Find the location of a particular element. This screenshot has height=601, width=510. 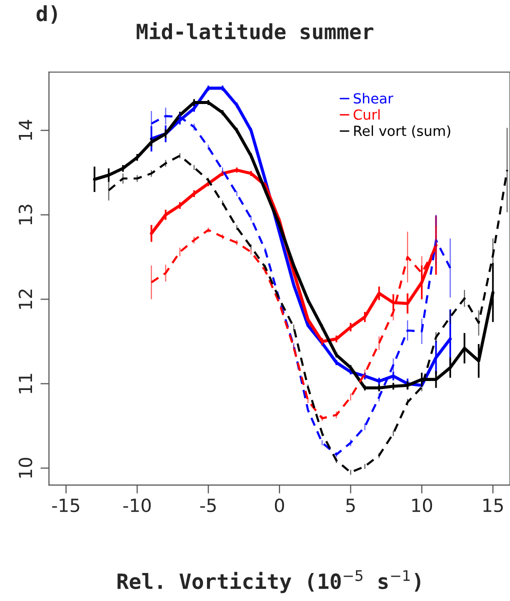

x-tick-label: 10 is located at coordinates (422, 505).